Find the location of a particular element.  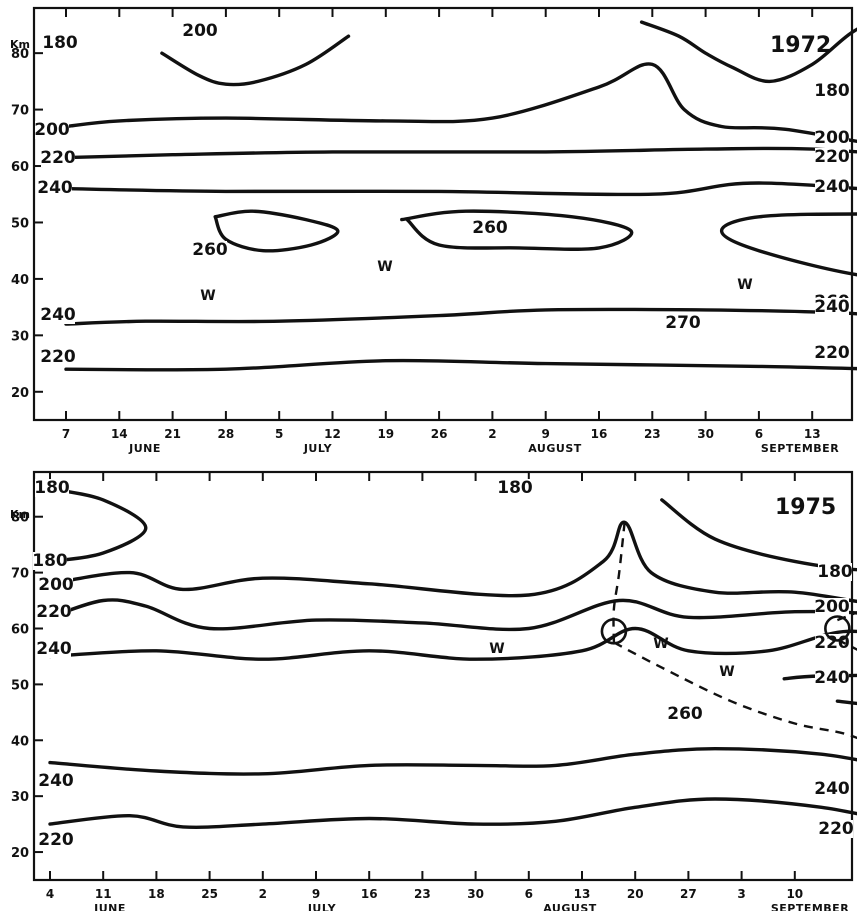

y-tick-label: 60 is located at coordinates (20, 629).